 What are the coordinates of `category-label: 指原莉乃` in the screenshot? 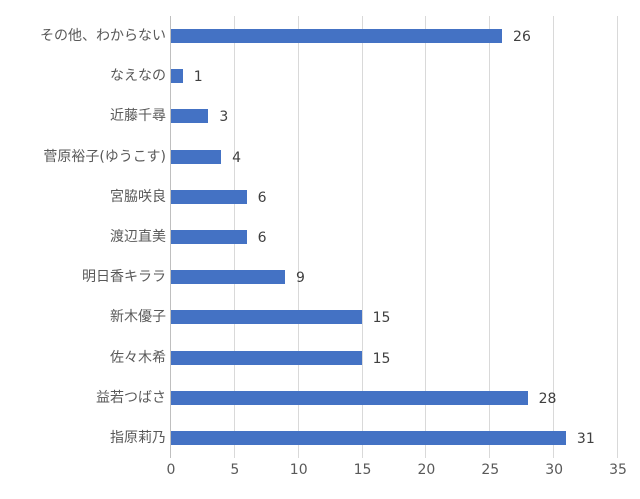 It's located at (138, 438).